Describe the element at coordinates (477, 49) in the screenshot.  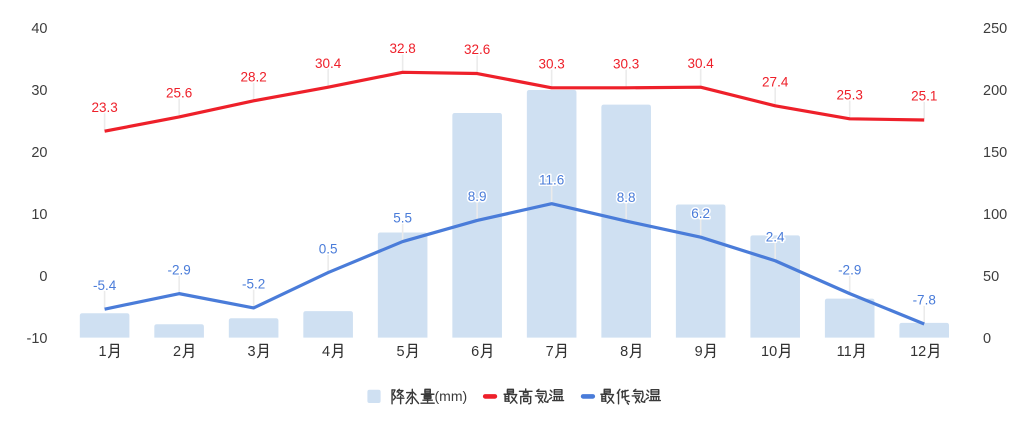
I see `svg-text: 32.6` at that location.